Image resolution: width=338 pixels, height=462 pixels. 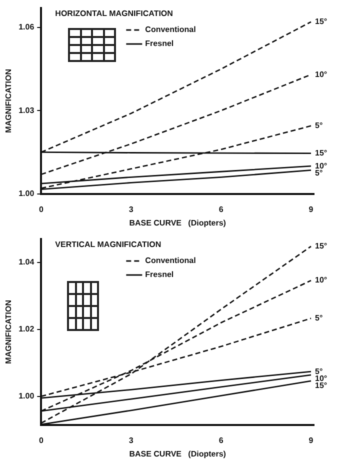 I want to click on y-tick-label: 1.03, so click(x=26, y=110).